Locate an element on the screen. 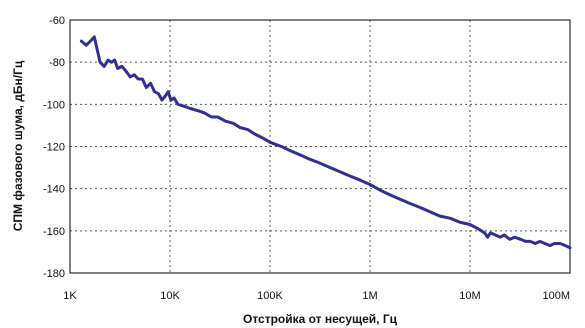 This screenshot has width=585, height=328. y-tick-label: -180 is located at coordinates (54, 274).